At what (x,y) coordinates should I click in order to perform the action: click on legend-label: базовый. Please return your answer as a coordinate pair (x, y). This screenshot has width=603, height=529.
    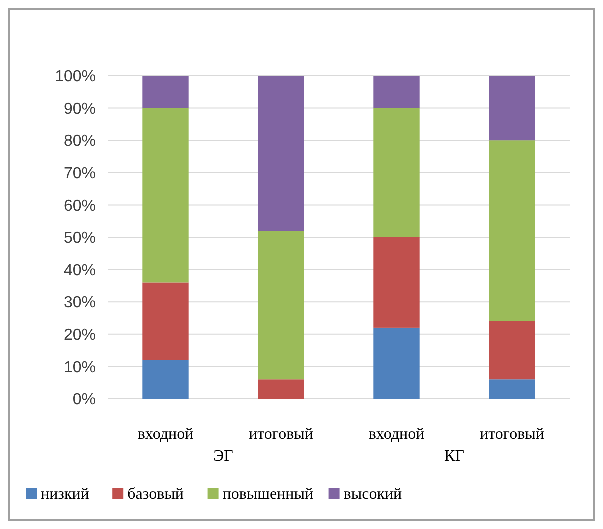
    Looking at the image, I should click on (156, 494).